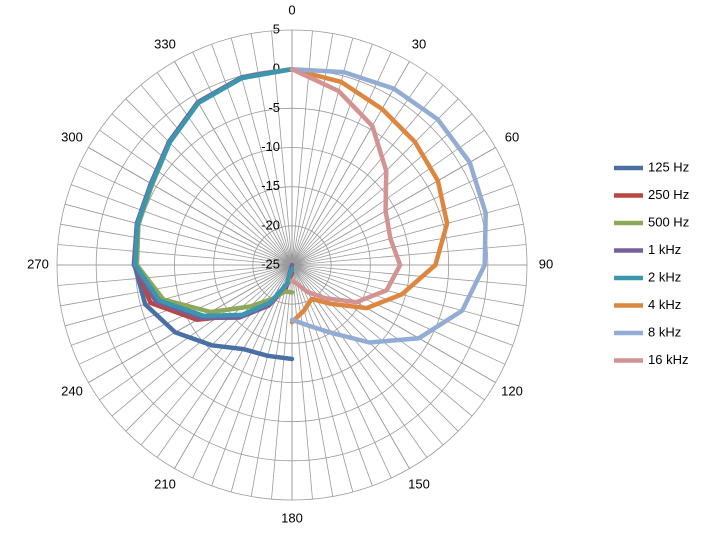 The image size is (710, 545). What do you see at coordinates (274, 107) in the screenshot?
I see `radial-tick-label: -5` at bounding box center [274, 107].